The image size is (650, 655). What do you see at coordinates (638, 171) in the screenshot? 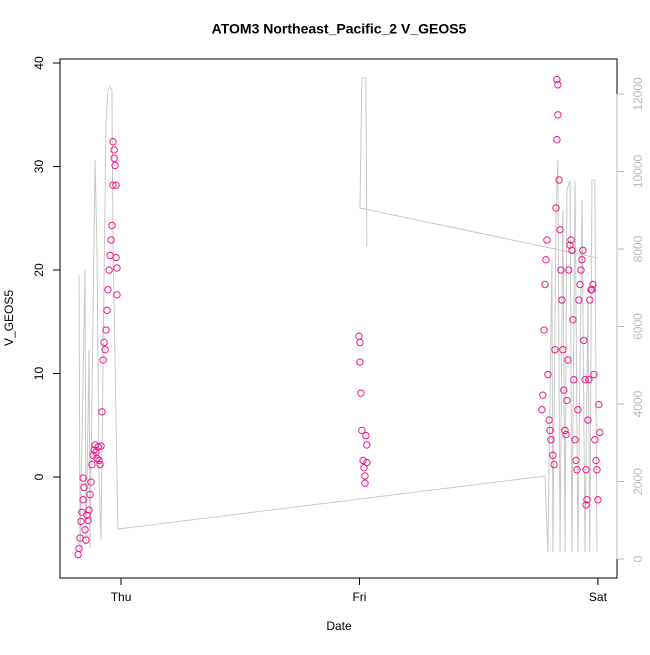
I see `y2-tick-label: 10000` at bounding box center [638, 171].